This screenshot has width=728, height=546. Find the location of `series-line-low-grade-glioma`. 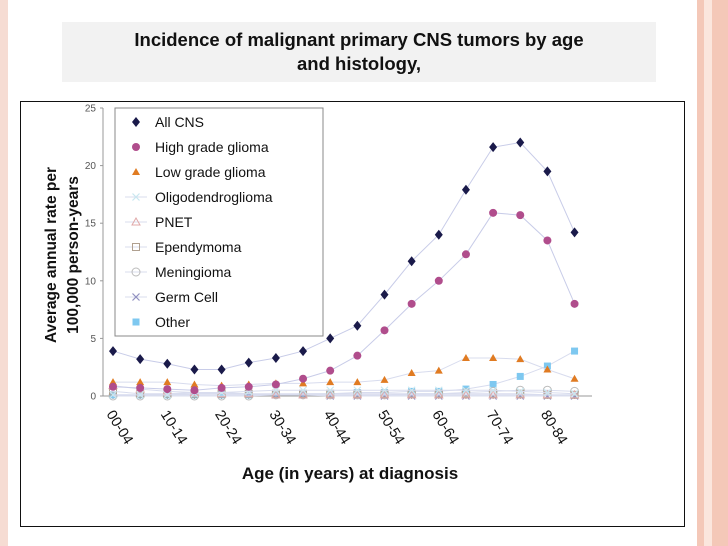

series-line-low-grade-glioma is located at coordinates (344, 372).